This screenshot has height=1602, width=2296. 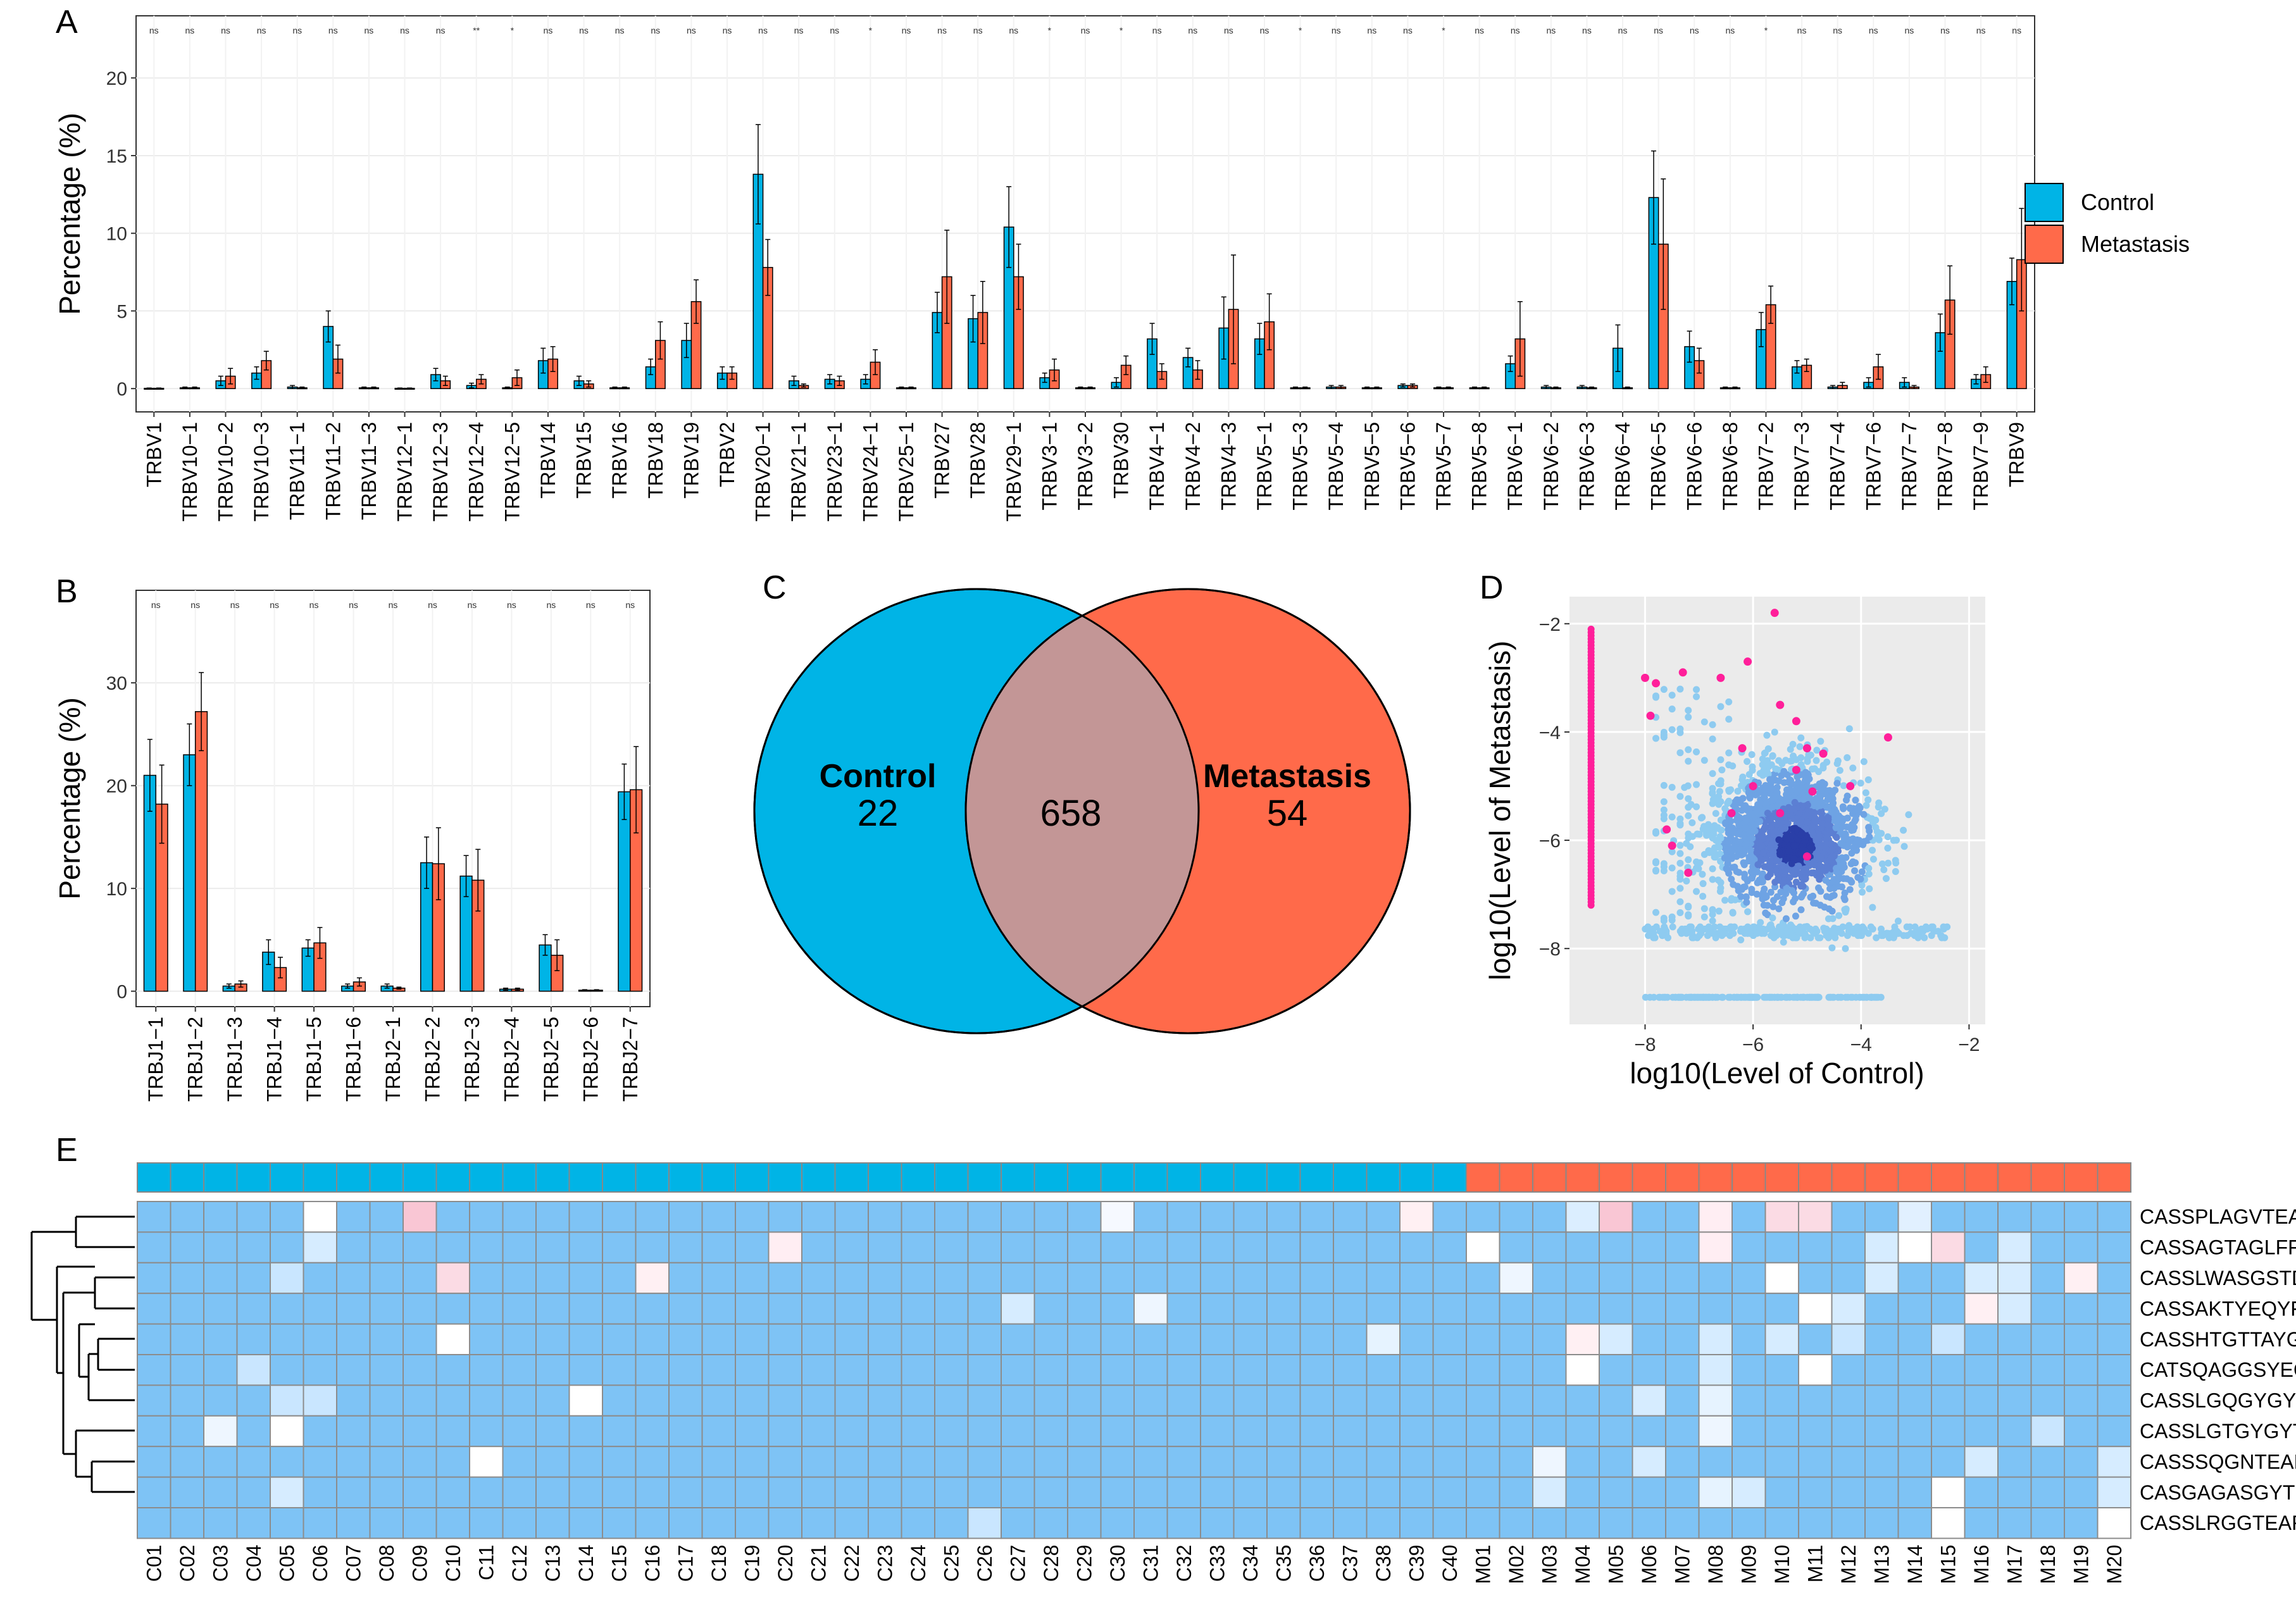 I want to click on significance-label: *, so click(x=513, y=30).